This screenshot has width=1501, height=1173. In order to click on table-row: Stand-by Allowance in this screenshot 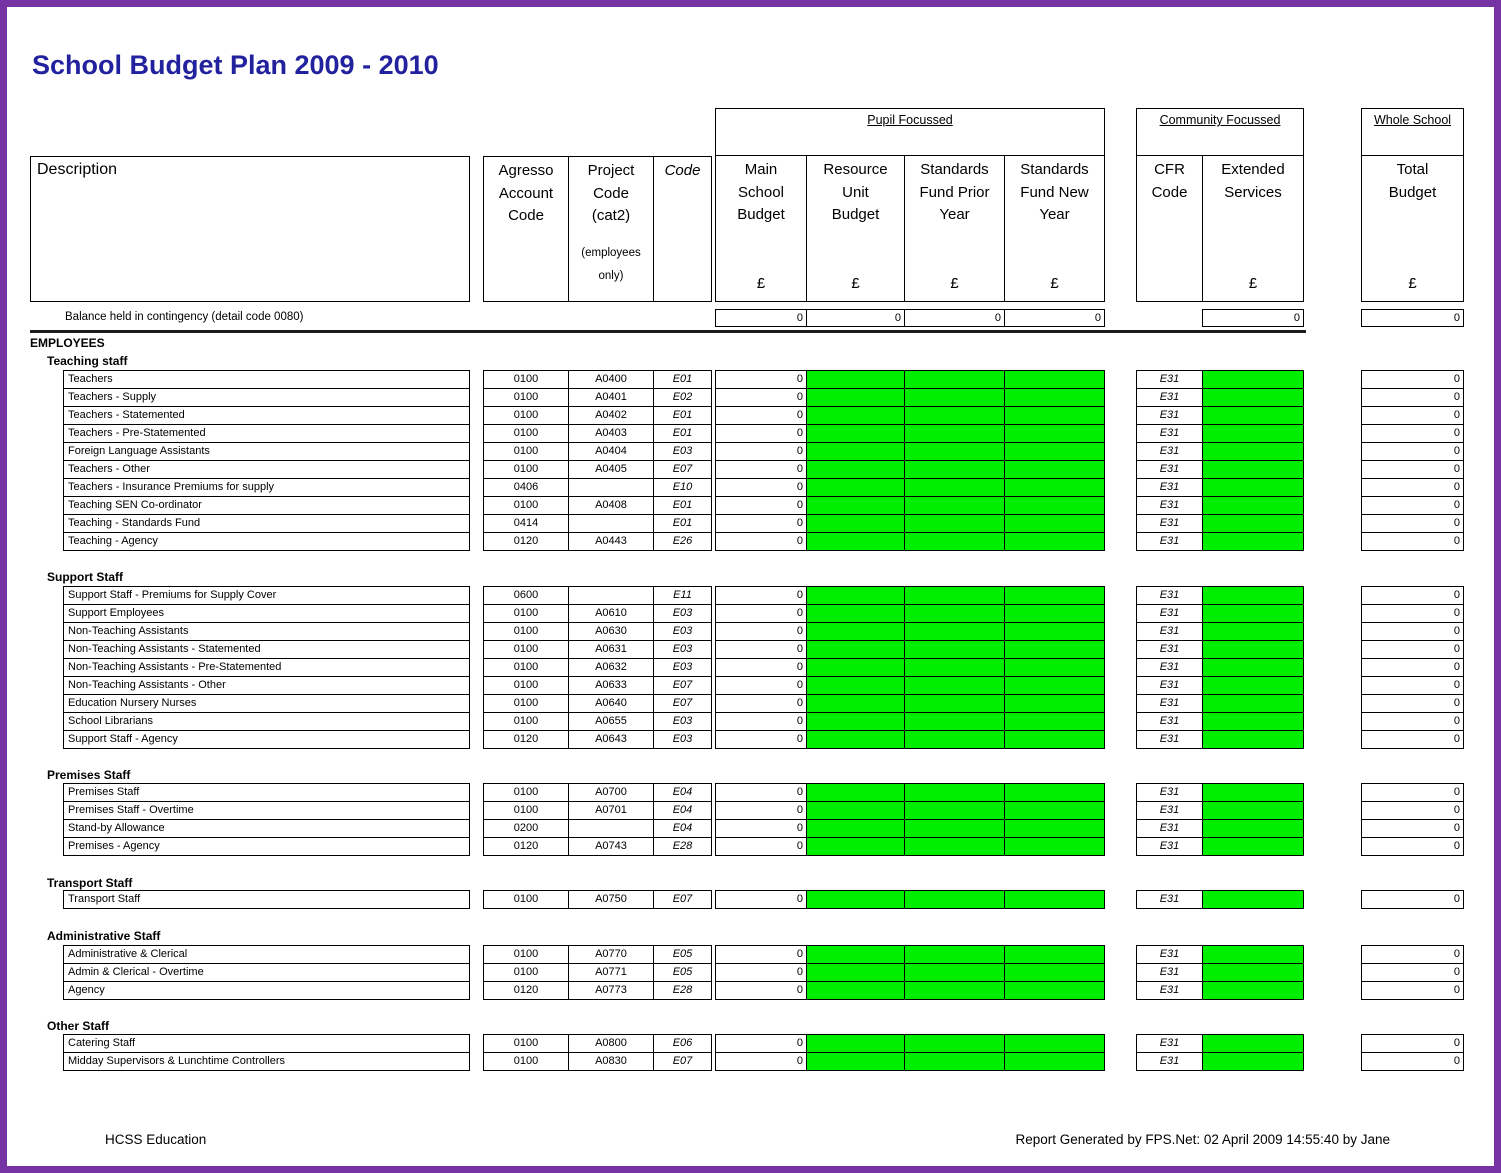, I will do `click(266, 829)`.